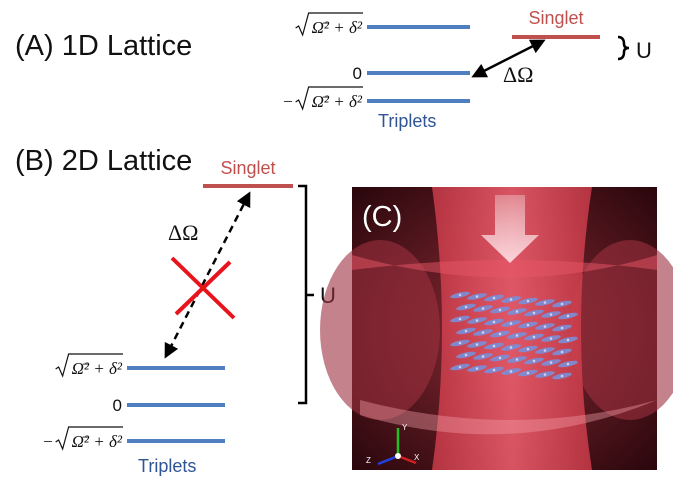 The image size is (673, 479). What do you see at coordinates (405, 427) in the screenshot?
I see `axis-label: Y` at bounding box center [405, 427].